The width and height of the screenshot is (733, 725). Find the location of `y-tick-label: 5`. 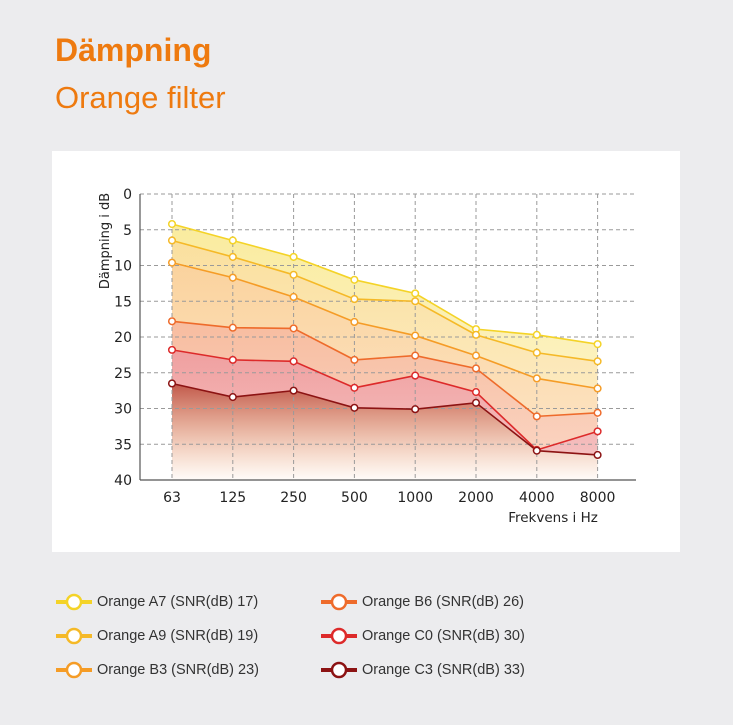

y-tick-label: 5 is located at coordinates (127, 231).